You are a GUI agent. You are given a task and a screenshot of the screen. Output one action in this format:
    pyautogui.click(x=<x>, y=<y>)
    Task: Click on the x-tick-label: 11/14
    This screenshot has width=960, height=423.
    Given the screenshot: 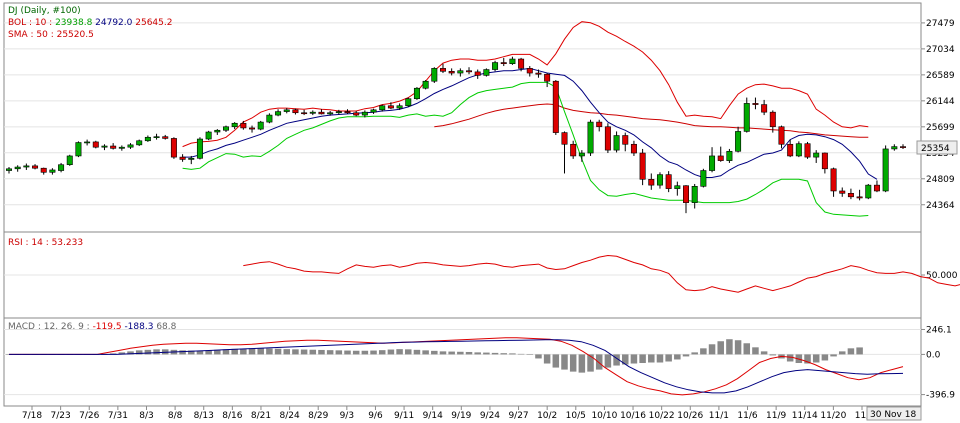 What is the action you would take?
    pyautogui.click(x=805, y=416)
    